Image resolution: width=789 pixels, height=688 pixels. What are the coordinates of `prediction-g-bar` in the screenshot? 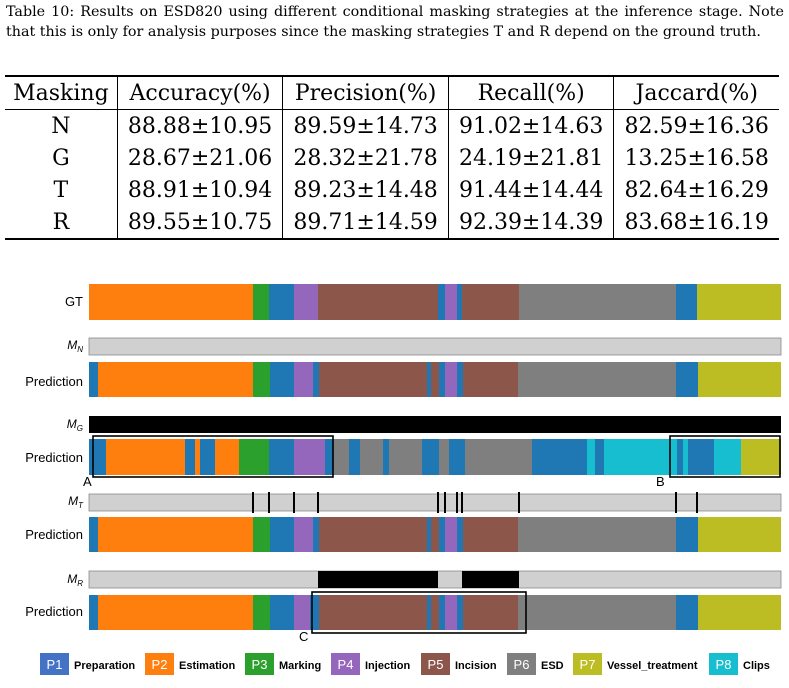 It's located at (435, 457).